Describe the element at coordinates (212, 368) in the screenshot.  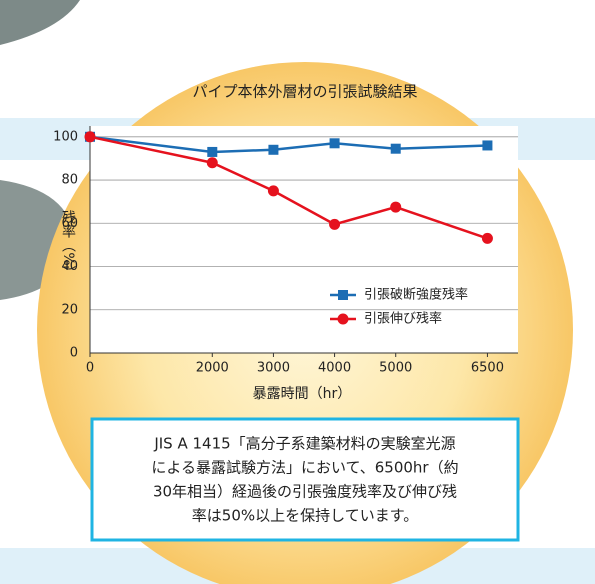
I see `x-tick-label: 2000` at that location.